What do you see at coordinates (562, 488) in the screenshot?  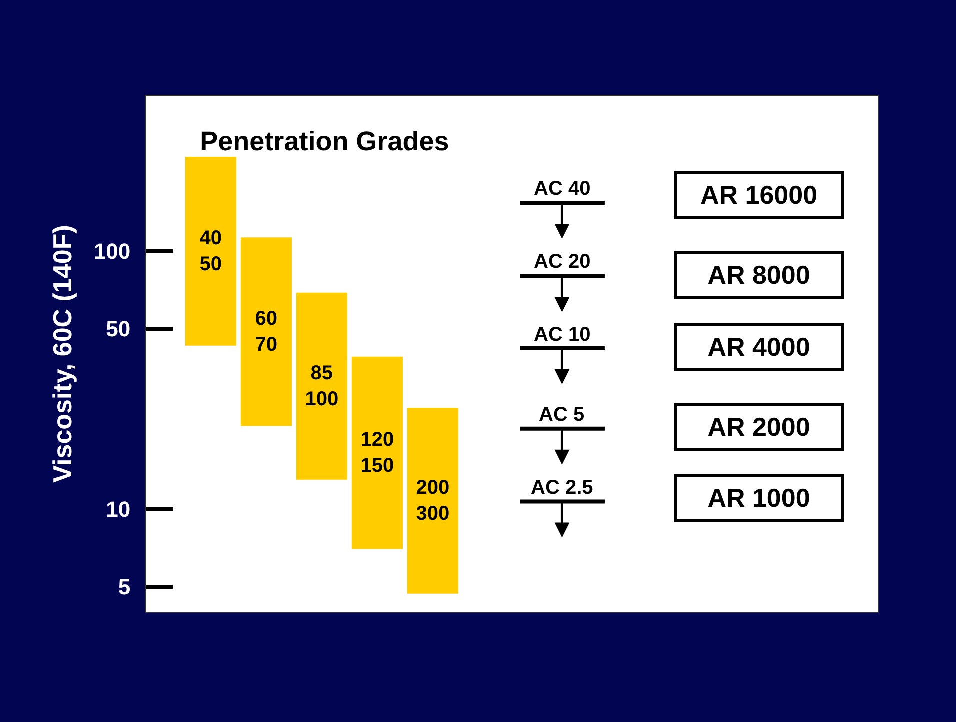 I see `ref-line-label: AC 2.5` at bounding box center [562, 488].